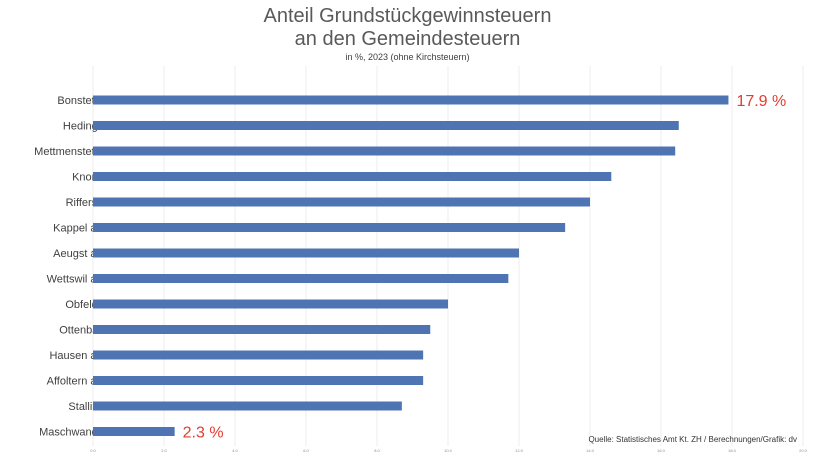 The image size is (815, 457). I want to click on category-label: Mettmenstetten, so click(72, 152).